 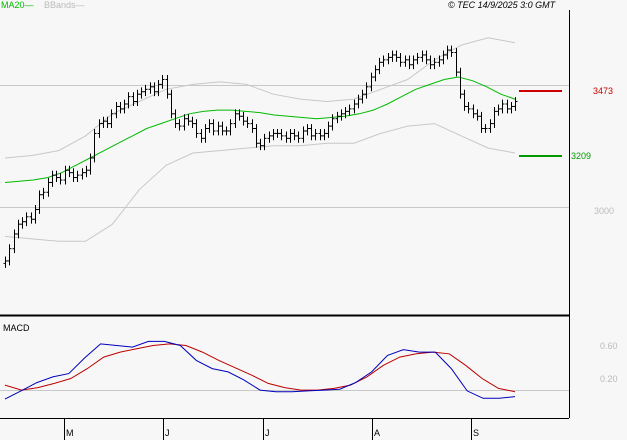 I want to click on resistance-label: 3473, so click(x=603, y=91).